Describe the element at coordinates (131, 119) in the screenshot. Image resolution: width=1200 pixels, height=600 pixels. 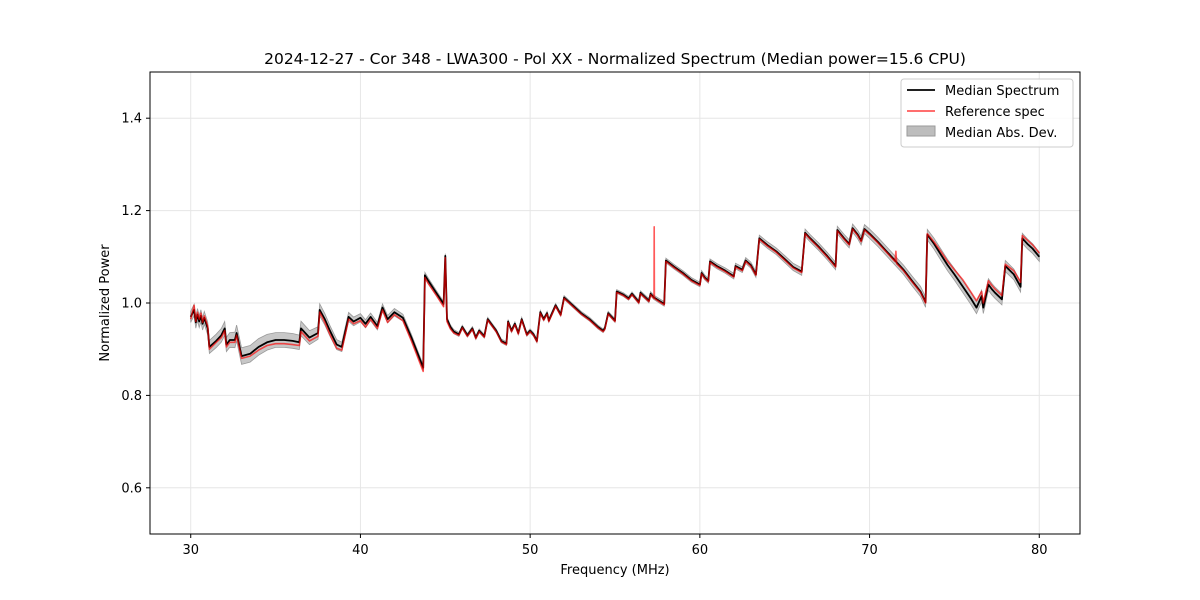
I see `y-tick-label: 1.4` at that location.